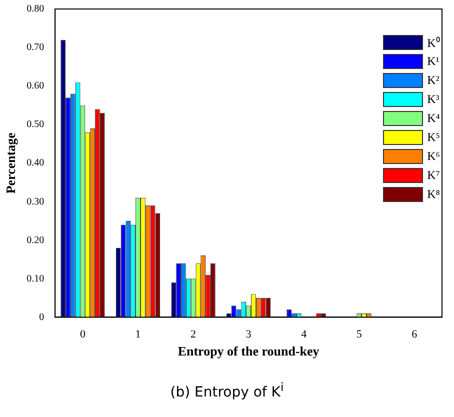 This screenshot has width=454, height=417. I want to click on x-tick-label: 6, so click(415, 334).